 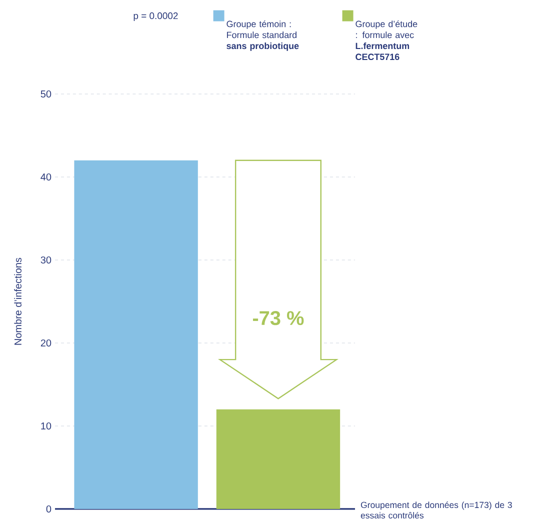 I want to click on y-tick-label: 0, so click(x=49, y=509).